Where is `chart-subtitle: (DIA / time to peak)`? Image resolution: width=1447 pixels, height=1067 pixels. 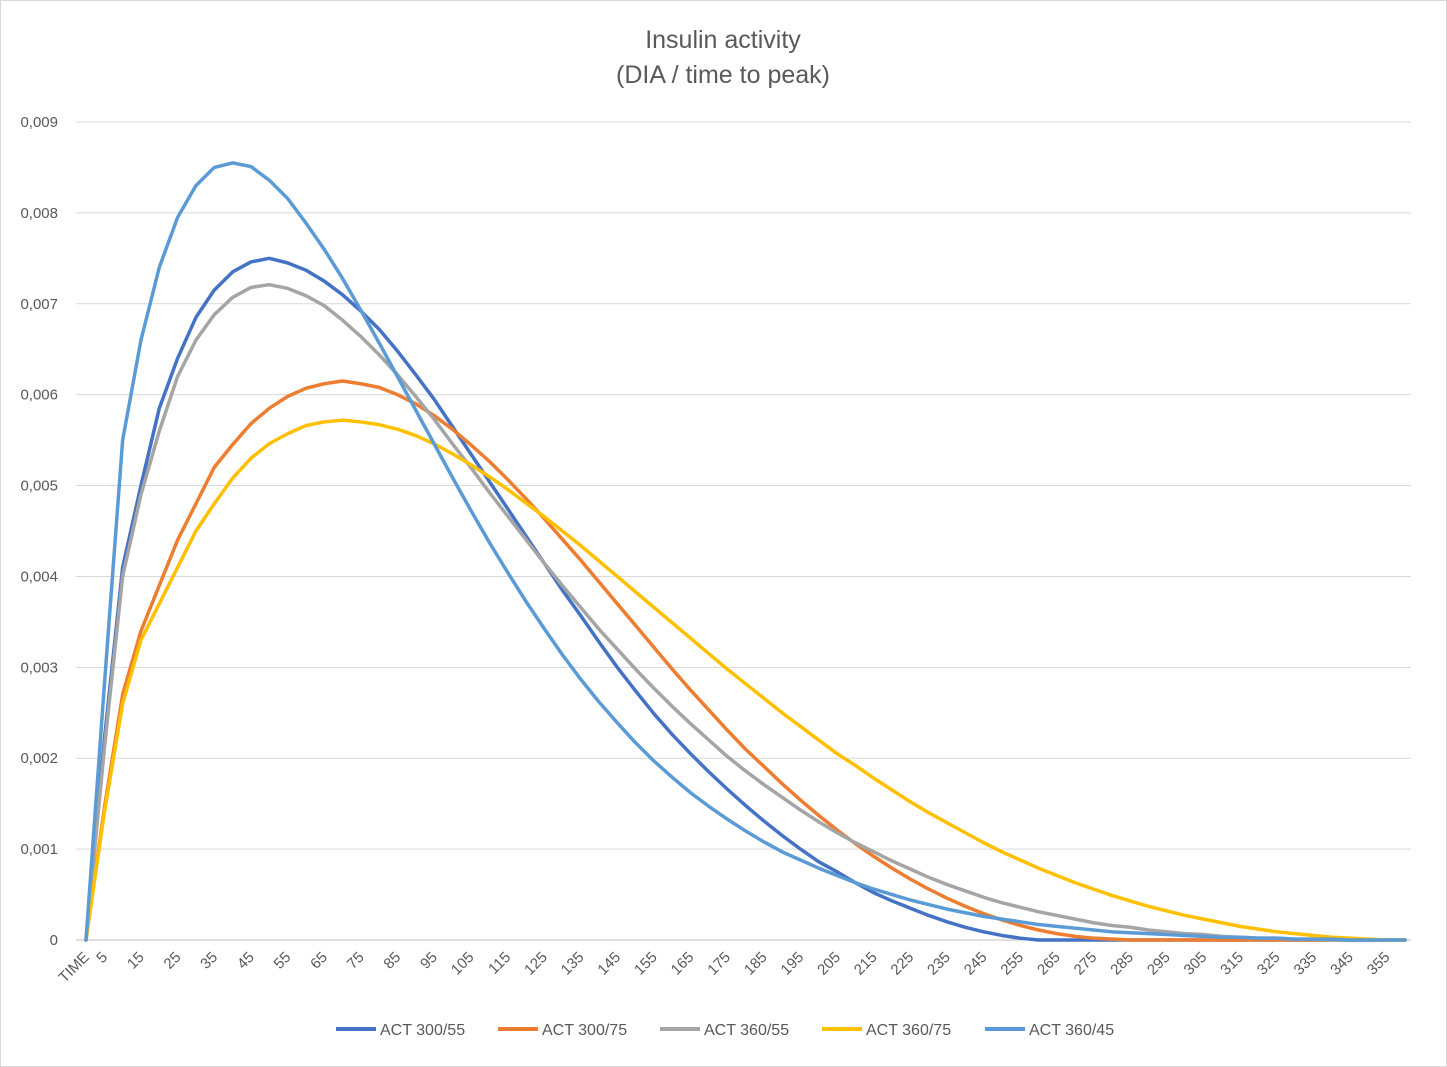 chart-subtitle: (DIA / time to peak) is located at coordinates (723, 75).